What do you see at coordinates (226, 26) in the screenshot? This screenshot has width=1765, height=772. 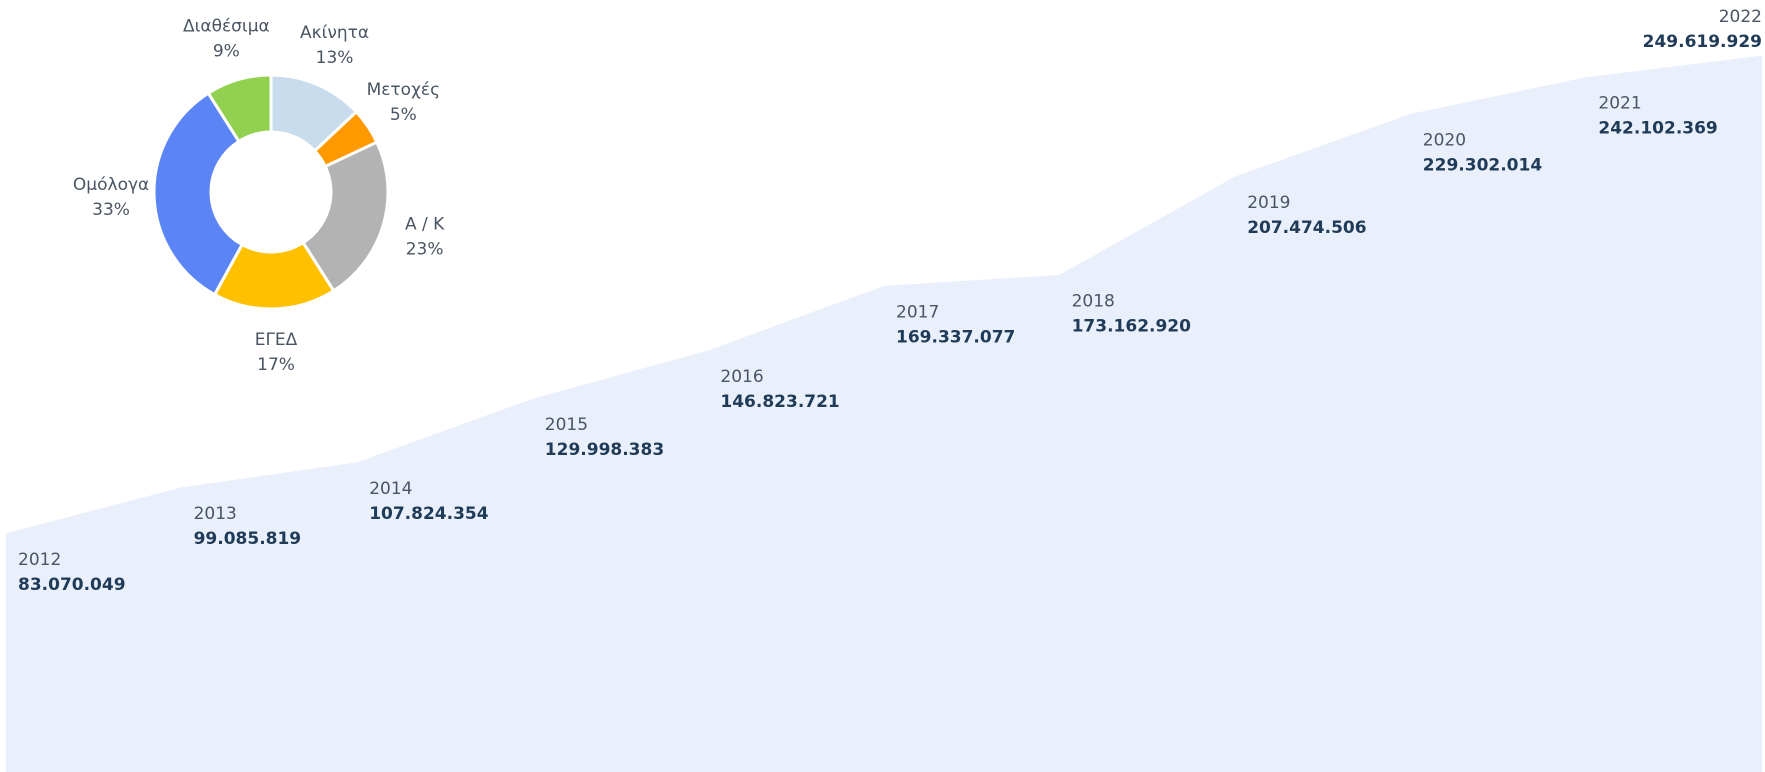 I see `slice-name: Διαθέσιμα` at bounding box center [226, 26].